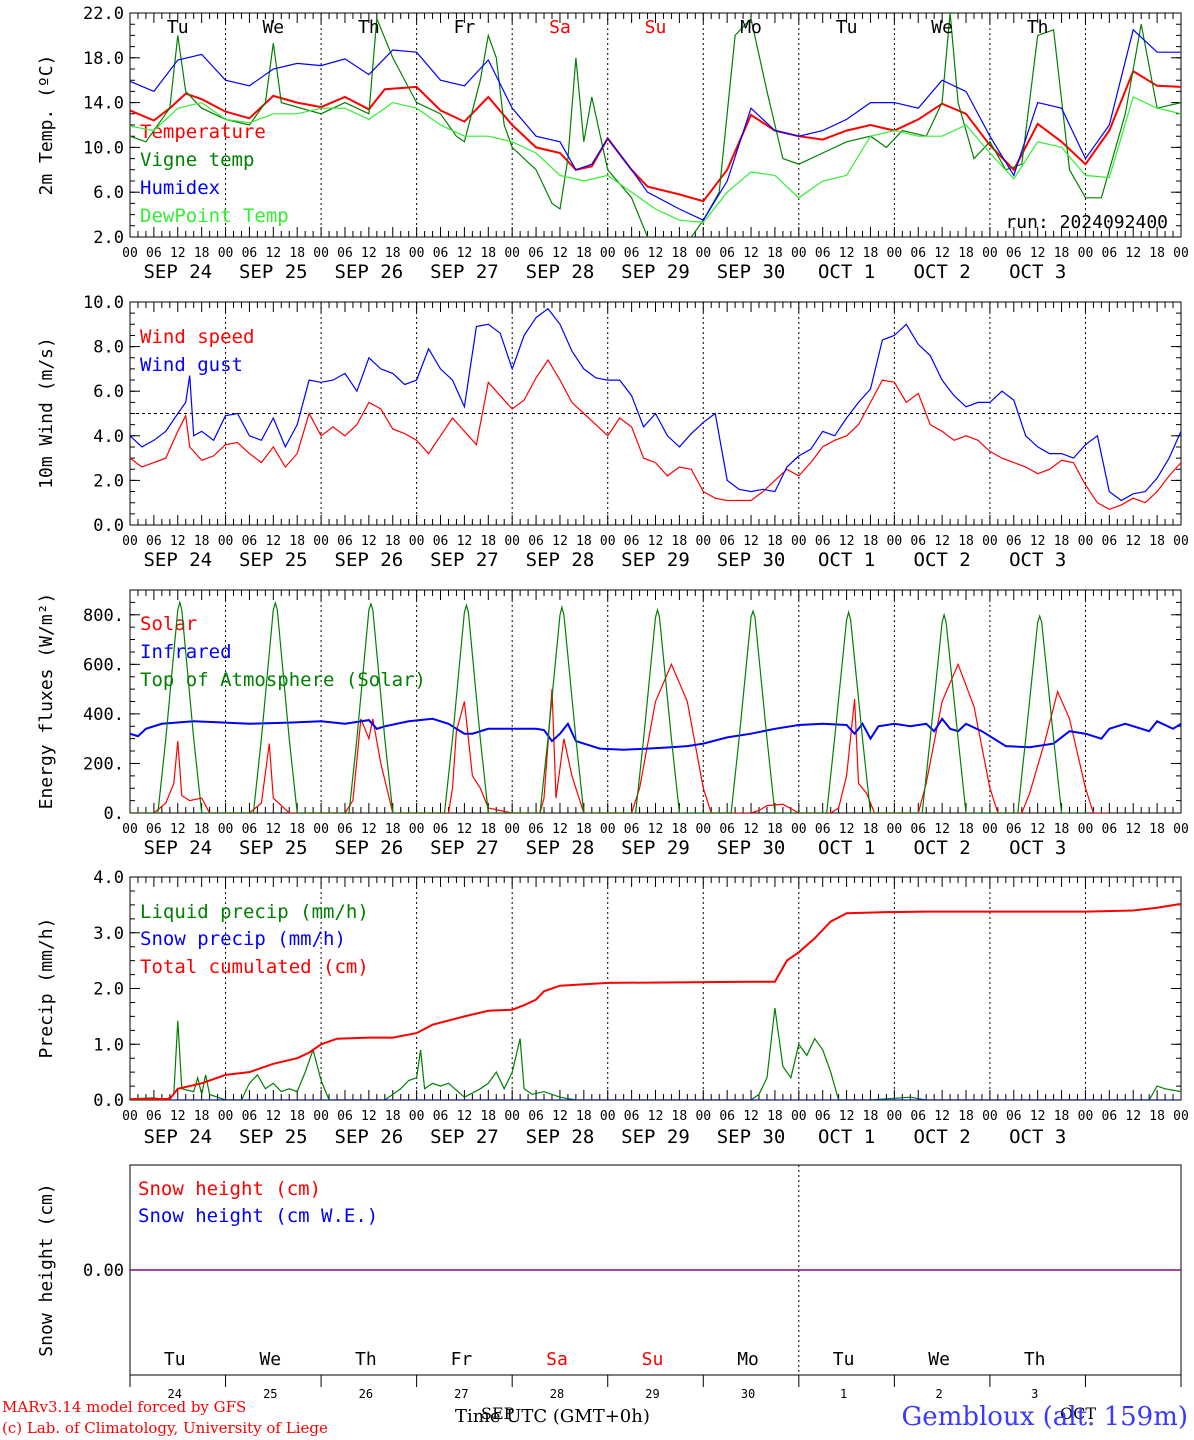  Describe the element at coordinates (180, 188) in the screenshot. I see `legend-entry: Humidex` at that location.